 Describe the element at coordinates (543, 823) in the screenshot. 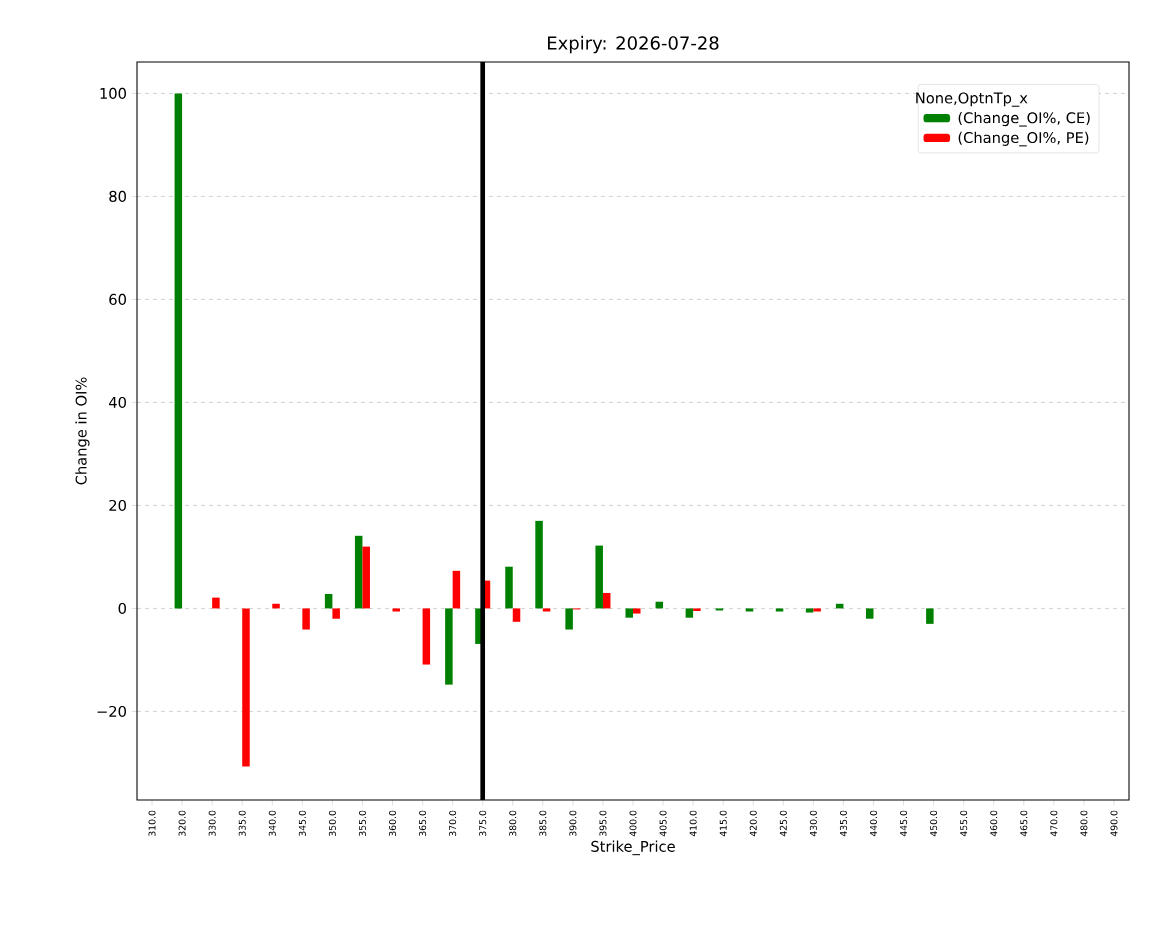

I see `x-tick-label: 385.0` at that location.